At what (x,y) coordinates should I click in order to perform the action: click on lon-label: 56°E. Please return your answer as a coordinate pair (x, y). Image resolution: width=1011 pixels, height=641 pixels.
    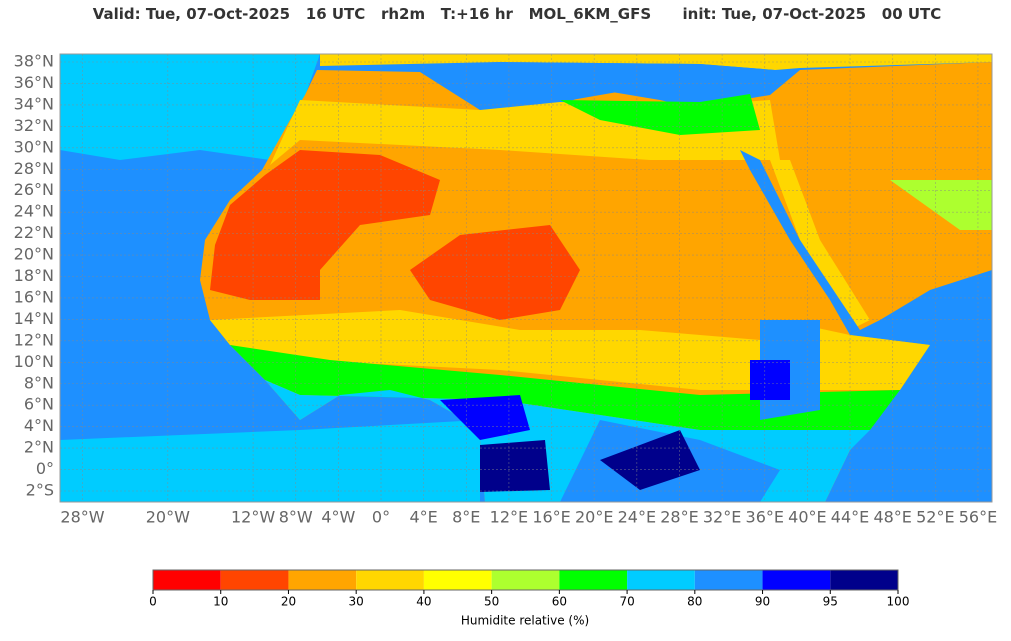
    Looking at the image, I should click on (978, 517).